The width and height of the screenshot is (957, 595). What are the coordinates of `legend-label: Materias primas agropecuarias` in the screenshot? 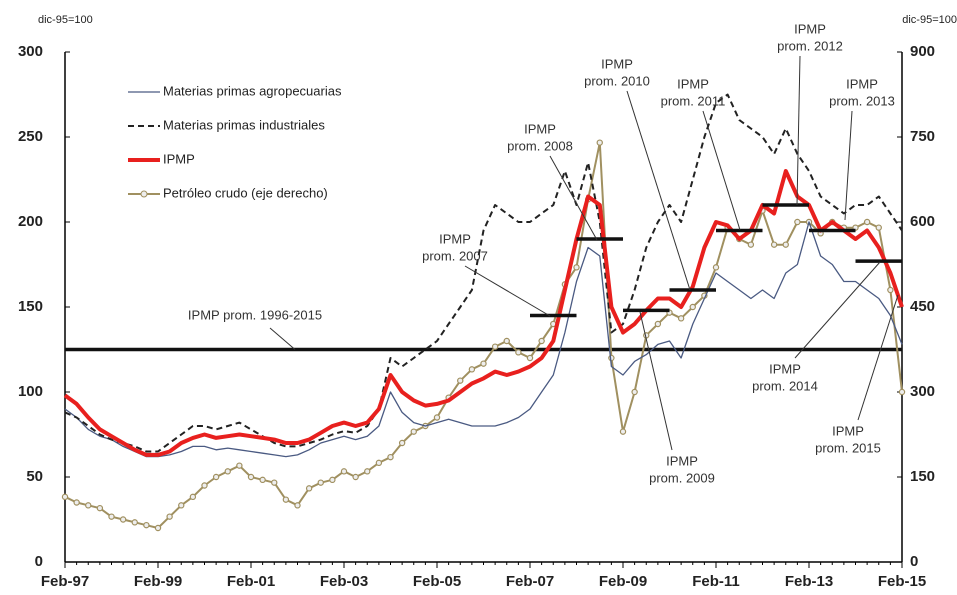 It's located at (252, 90).